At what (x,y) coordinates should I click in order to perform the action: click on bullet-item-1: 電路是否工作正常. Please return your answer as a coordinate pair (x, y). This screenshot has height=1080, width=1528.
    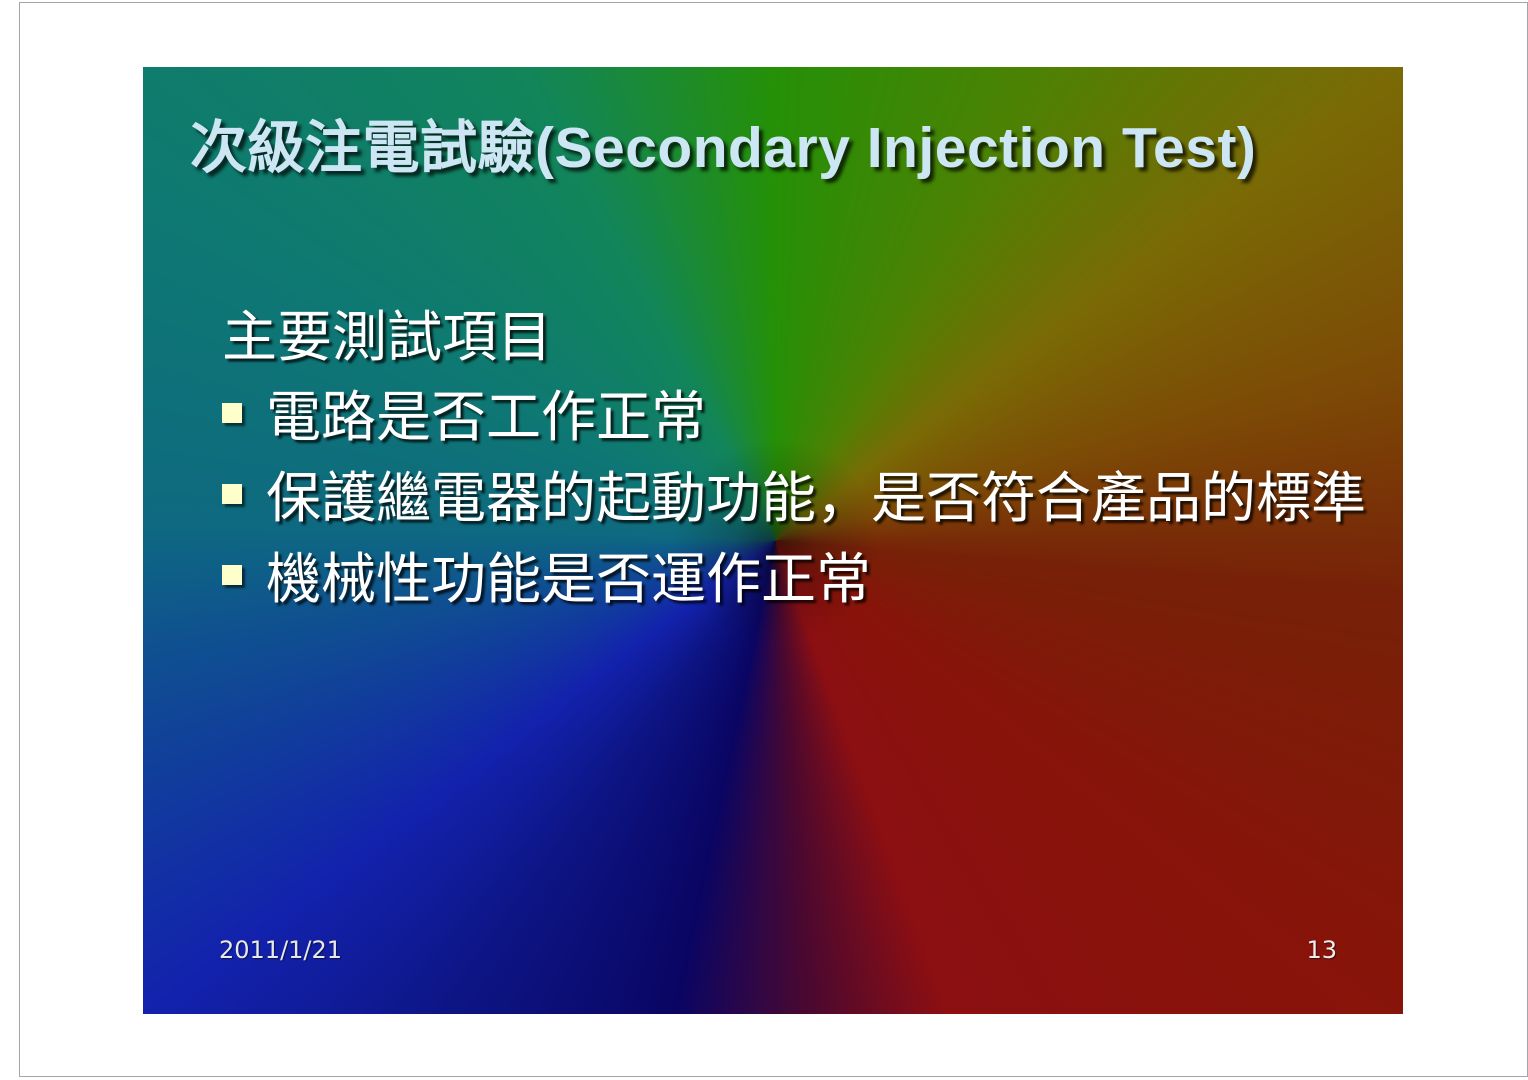
    Looking at the image, I should click on (796, 417).